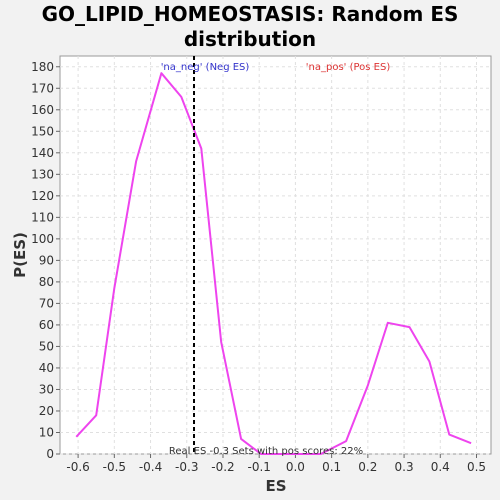 Image resolution: width=500 pixels, height=500 pixels. Describe the element at coordinates (367, 467) in the screenshot. I see `x-tick-label: 0.2` at that location.